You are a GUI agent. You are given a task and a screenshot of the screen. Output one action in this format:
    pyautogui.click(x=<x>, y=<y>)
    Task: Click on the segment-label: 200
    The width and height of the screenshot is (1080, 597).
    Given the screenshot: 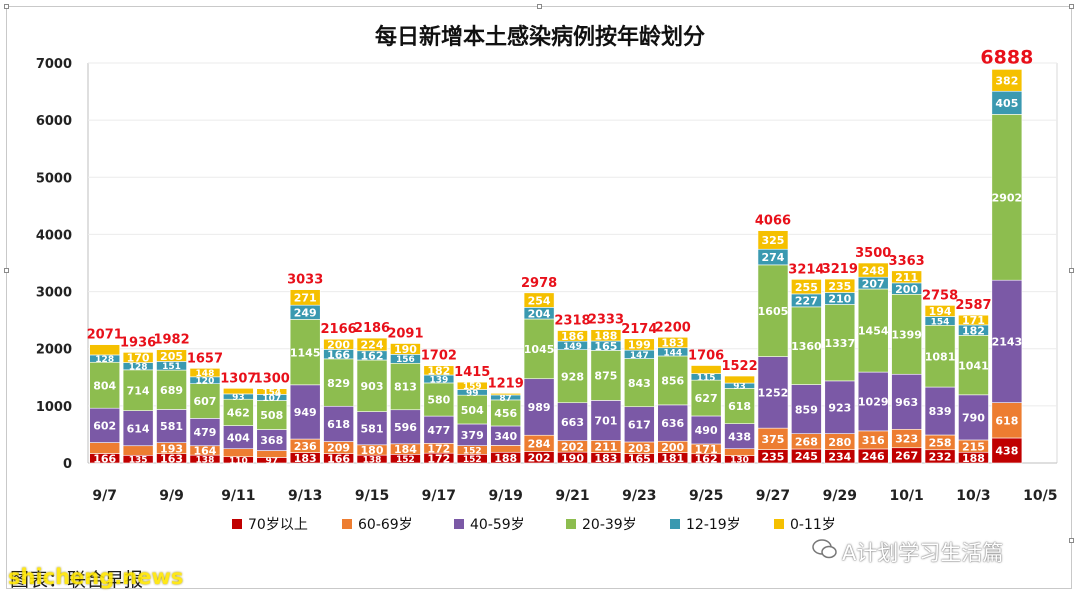 What is the action you would take?
    pyautogui.click(x=672, y=447)
    